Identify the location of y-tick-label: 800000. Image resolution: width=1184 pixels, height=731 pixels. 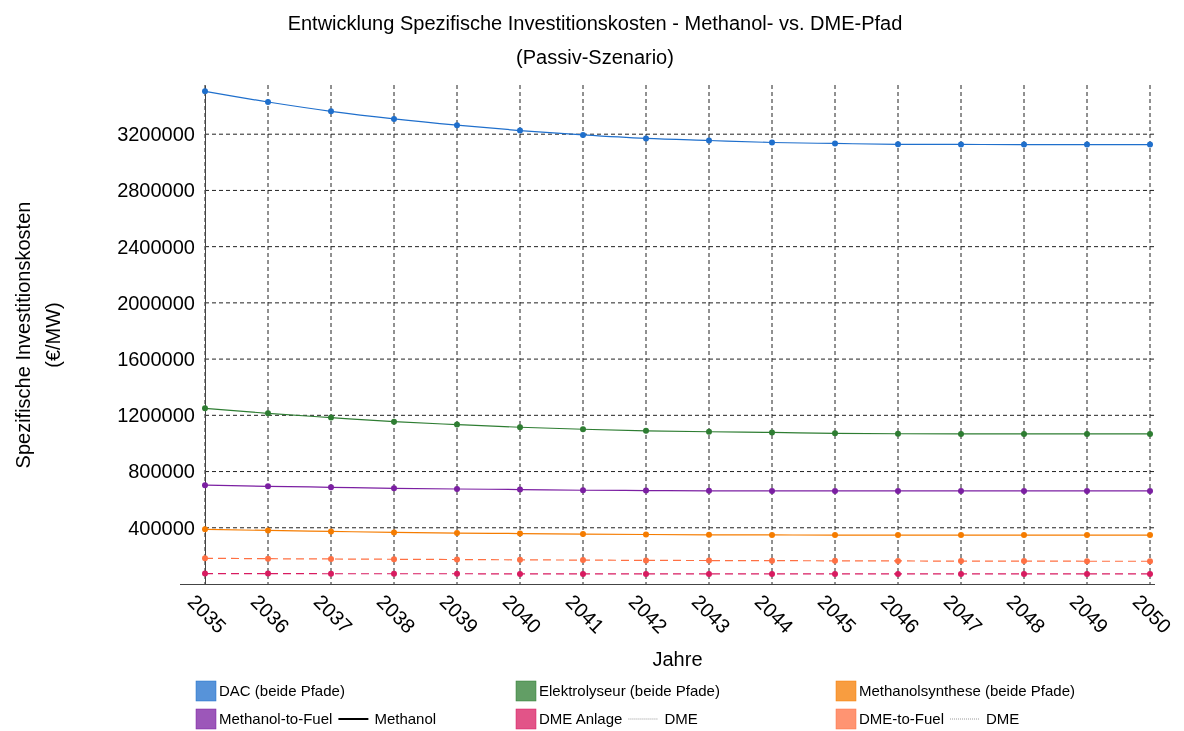
(161, 471).